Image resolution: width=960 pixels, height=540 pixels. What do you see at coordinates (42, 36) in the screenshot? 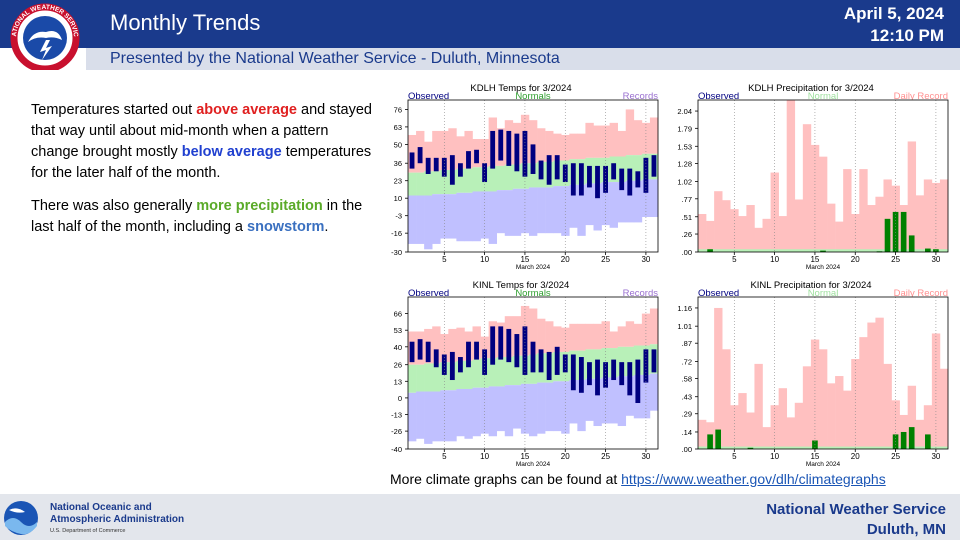
I see `nws-logo: NATIONAL WEATHER SERVICE` at bounding box center [42, 36].